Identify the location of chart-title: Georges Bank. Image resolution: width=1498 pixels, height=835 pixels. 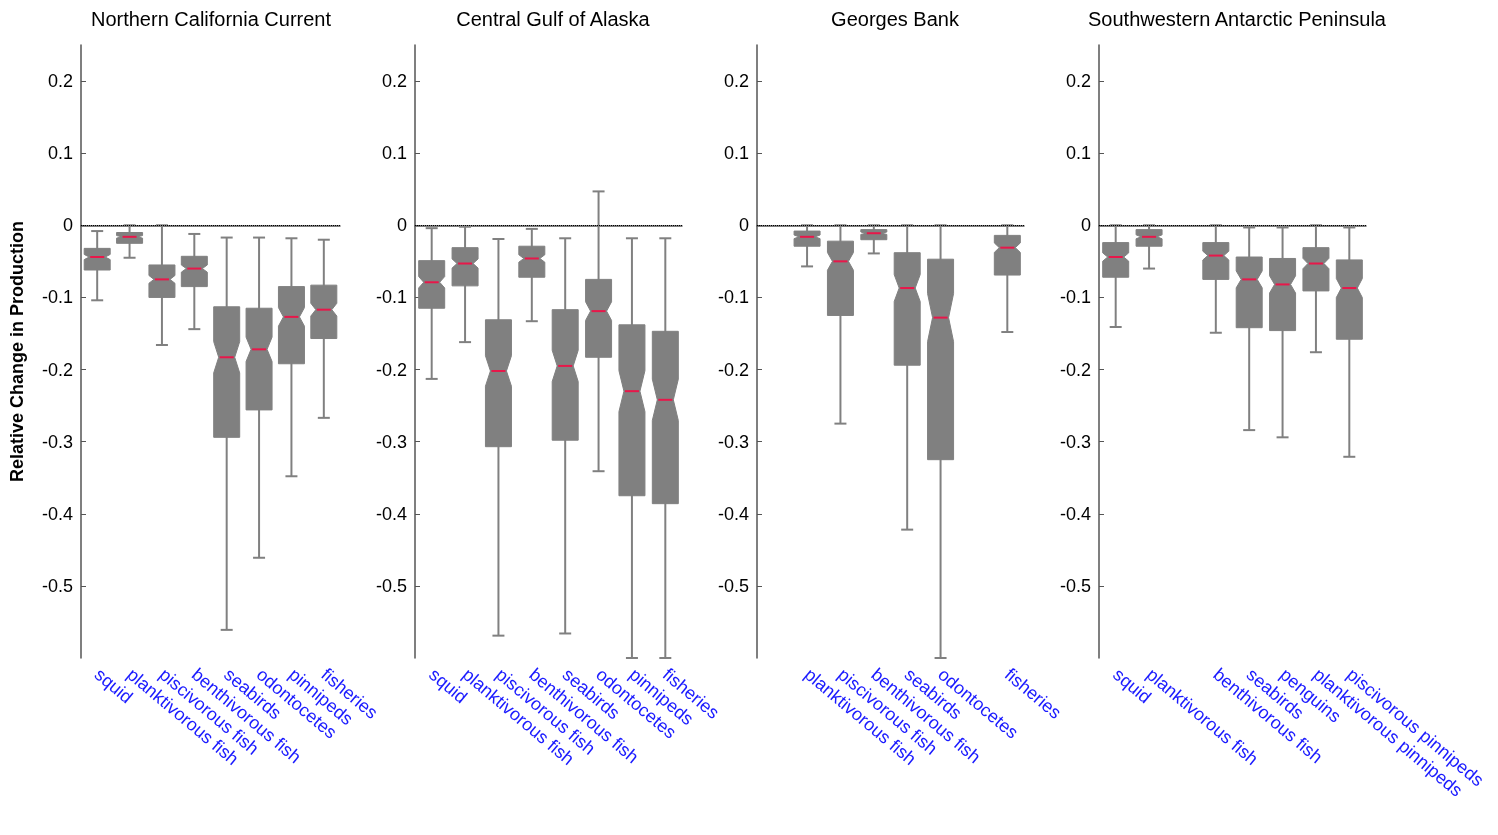
(895, 19).